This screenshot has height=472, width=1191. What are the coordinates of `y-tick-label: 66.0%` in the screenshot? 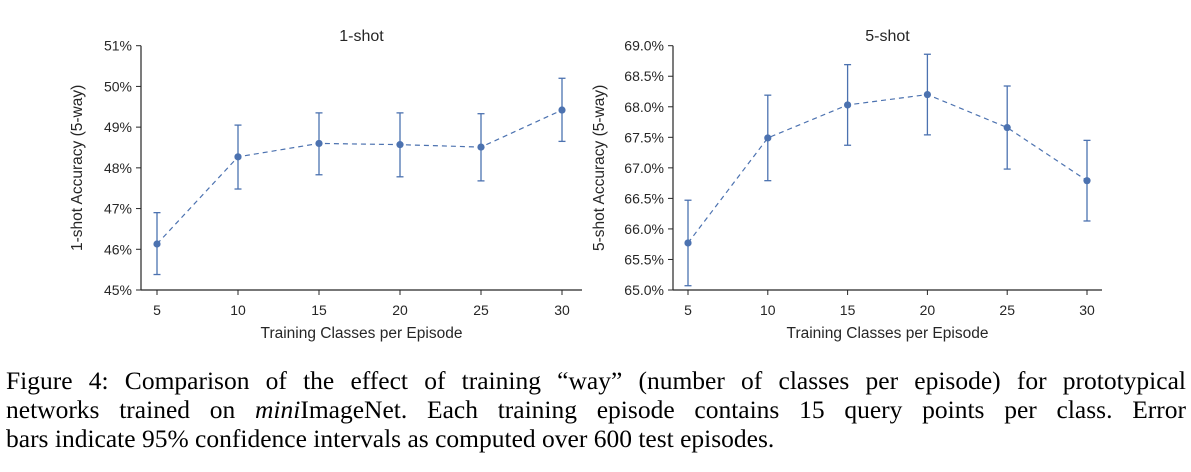 It's located at (644, 229).